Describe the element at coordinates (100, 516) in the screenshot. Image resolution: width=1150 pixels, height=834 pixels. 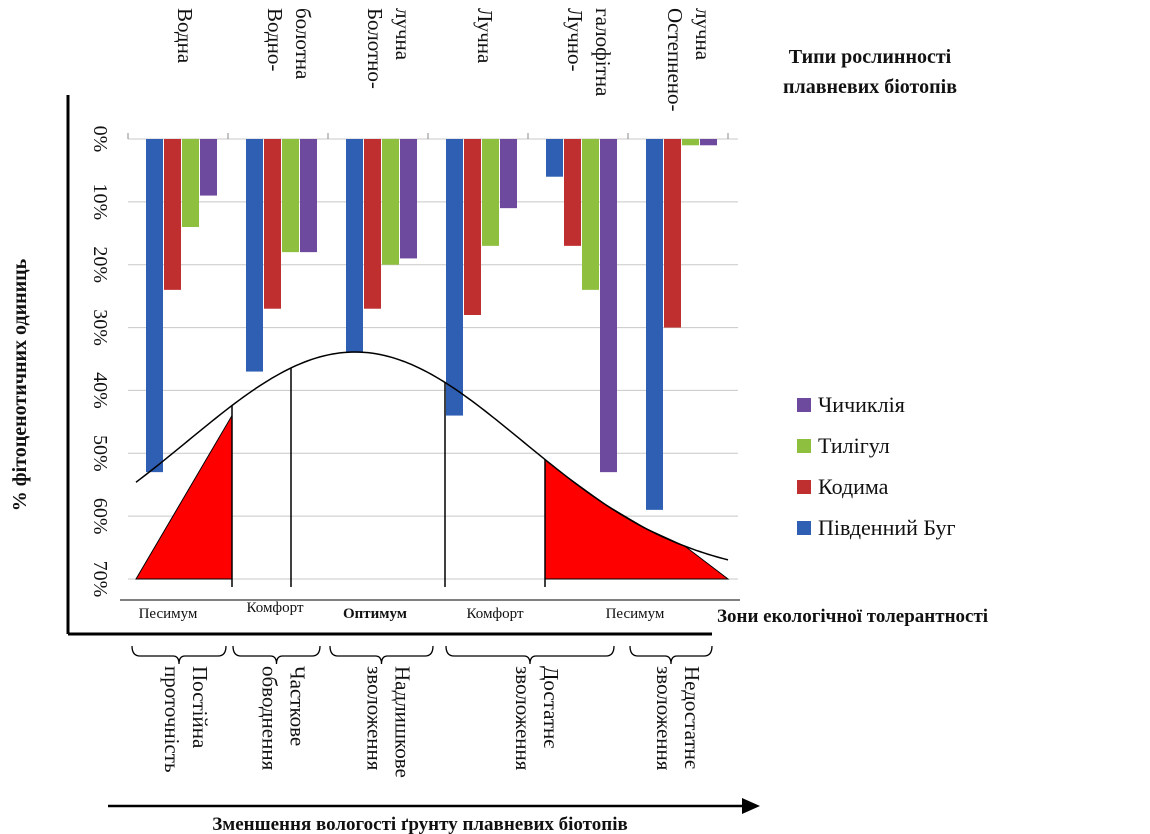
I see `y-tick-label: 60%` at that location.